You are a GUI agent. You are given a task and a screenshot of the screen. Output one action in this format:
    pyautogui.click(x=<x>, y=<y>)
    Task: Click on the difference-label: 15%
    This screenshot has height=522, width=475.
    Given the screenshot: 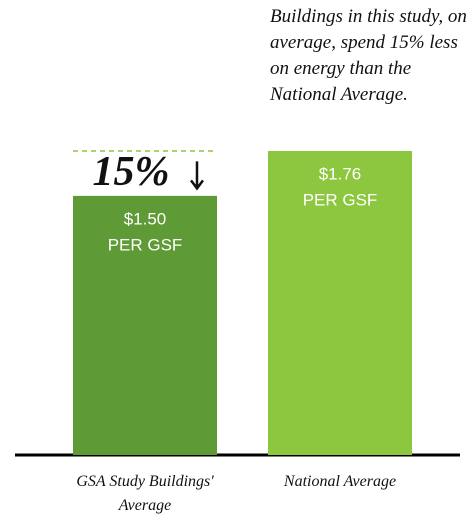 What is the action you would take?
    pyautogui.click(x=131, y=172)
    